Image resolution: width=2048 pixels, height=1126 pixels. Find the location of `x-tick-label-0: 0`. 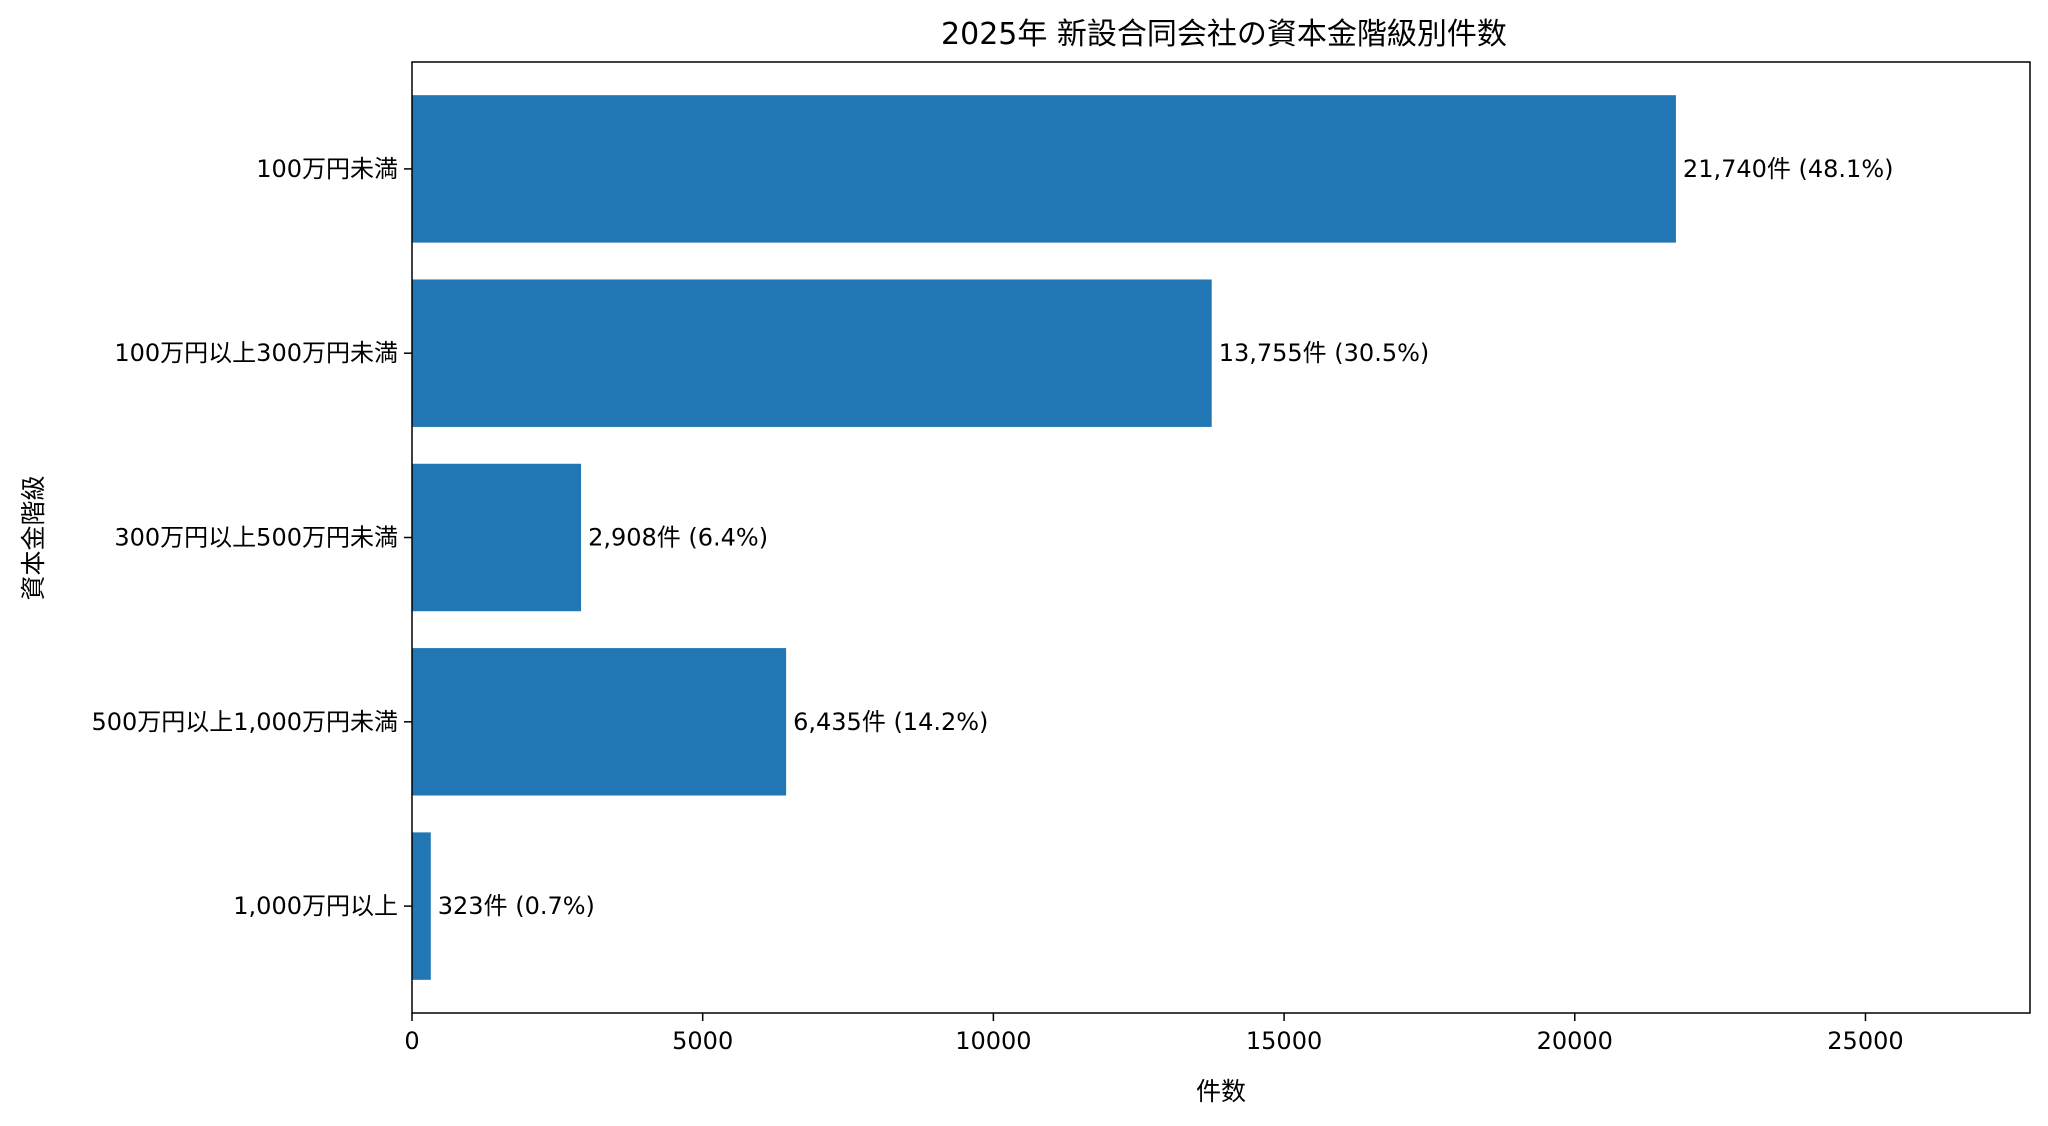

x-tick-label-0: 0 is located at coordinates (411, 1041).